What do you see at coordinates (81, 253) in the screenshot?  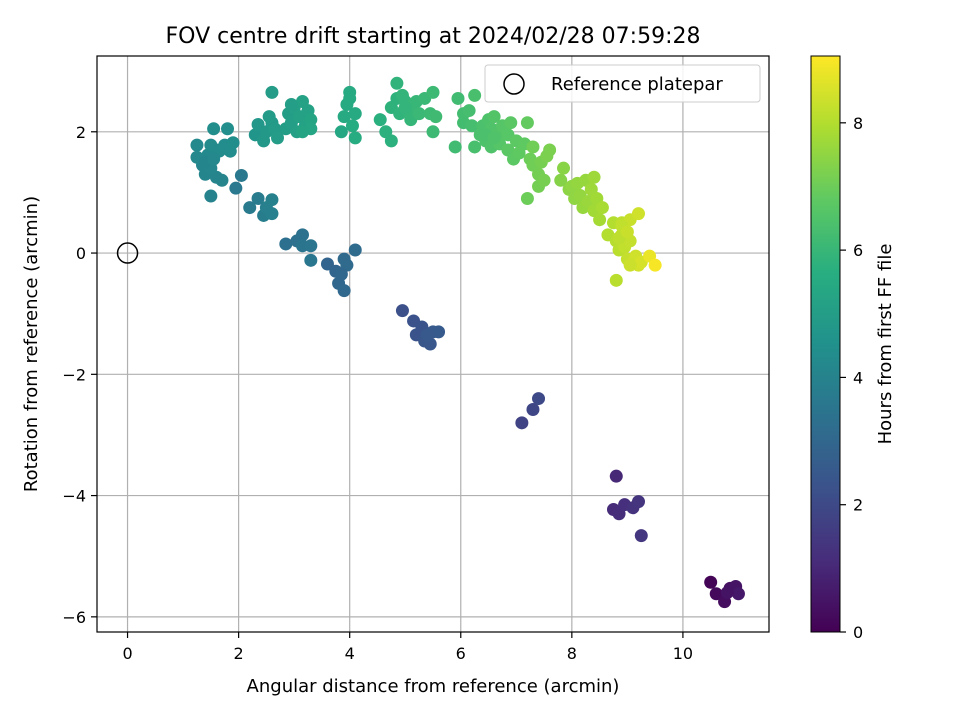 I see `y-tick-label: 0` at bounding box center [81, 253].